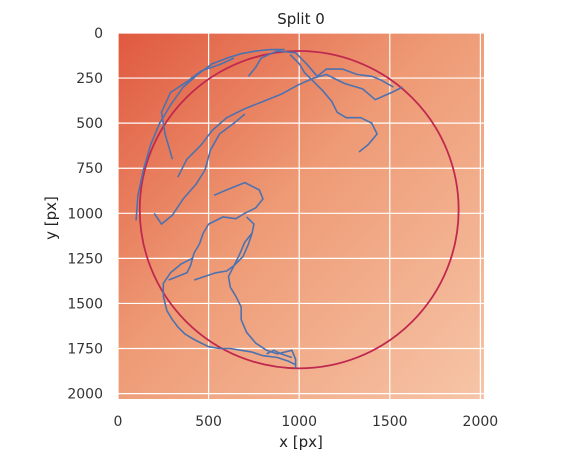 The width and height of the screenshot is (564, 462). I want to click on x-tick-label-2: 1000, so click(299, 422).